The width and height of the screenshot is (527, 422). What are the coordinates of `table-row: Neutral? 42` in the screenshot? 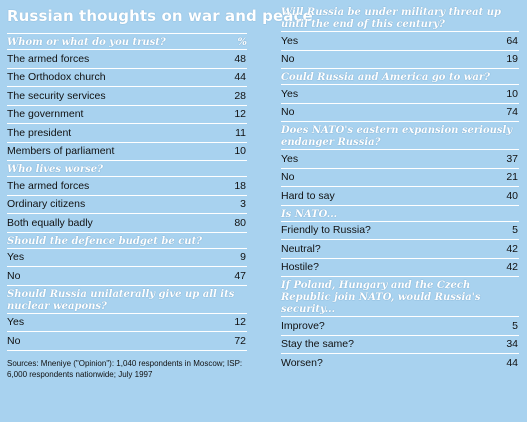 It's located at (400, 248).